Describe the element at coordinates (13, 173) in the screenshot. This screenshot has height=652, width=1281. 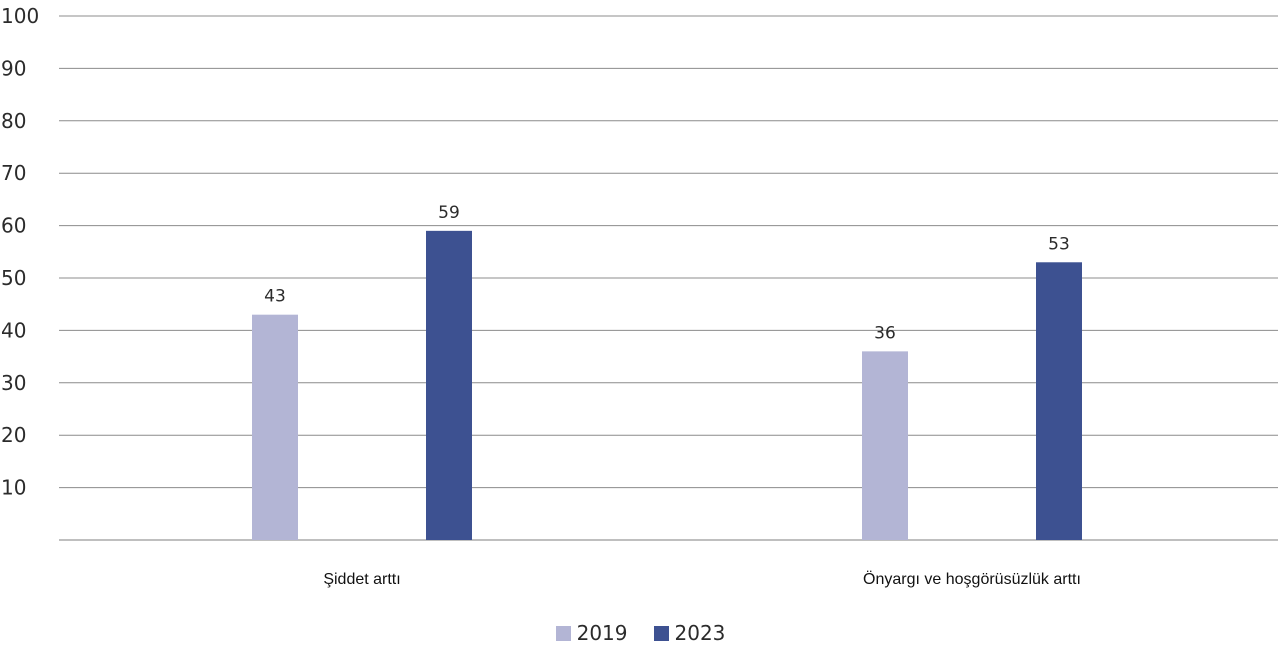
I see `y-tick-label-70: 70` at that location.